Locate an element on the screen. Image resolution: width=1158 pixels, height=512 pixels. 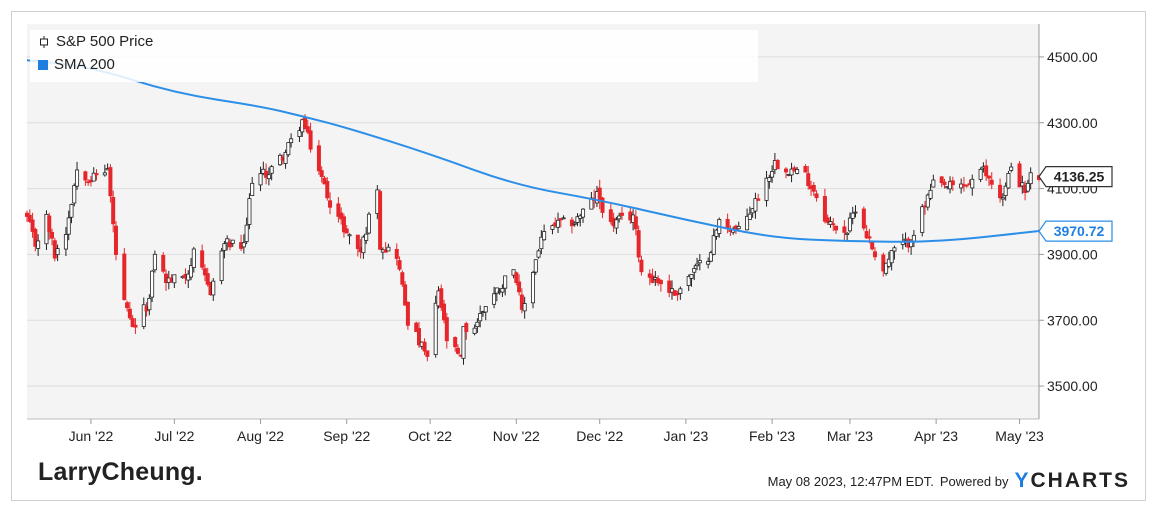
legend-item-price: S&P 500 Price is located at coordinates (95, 41).